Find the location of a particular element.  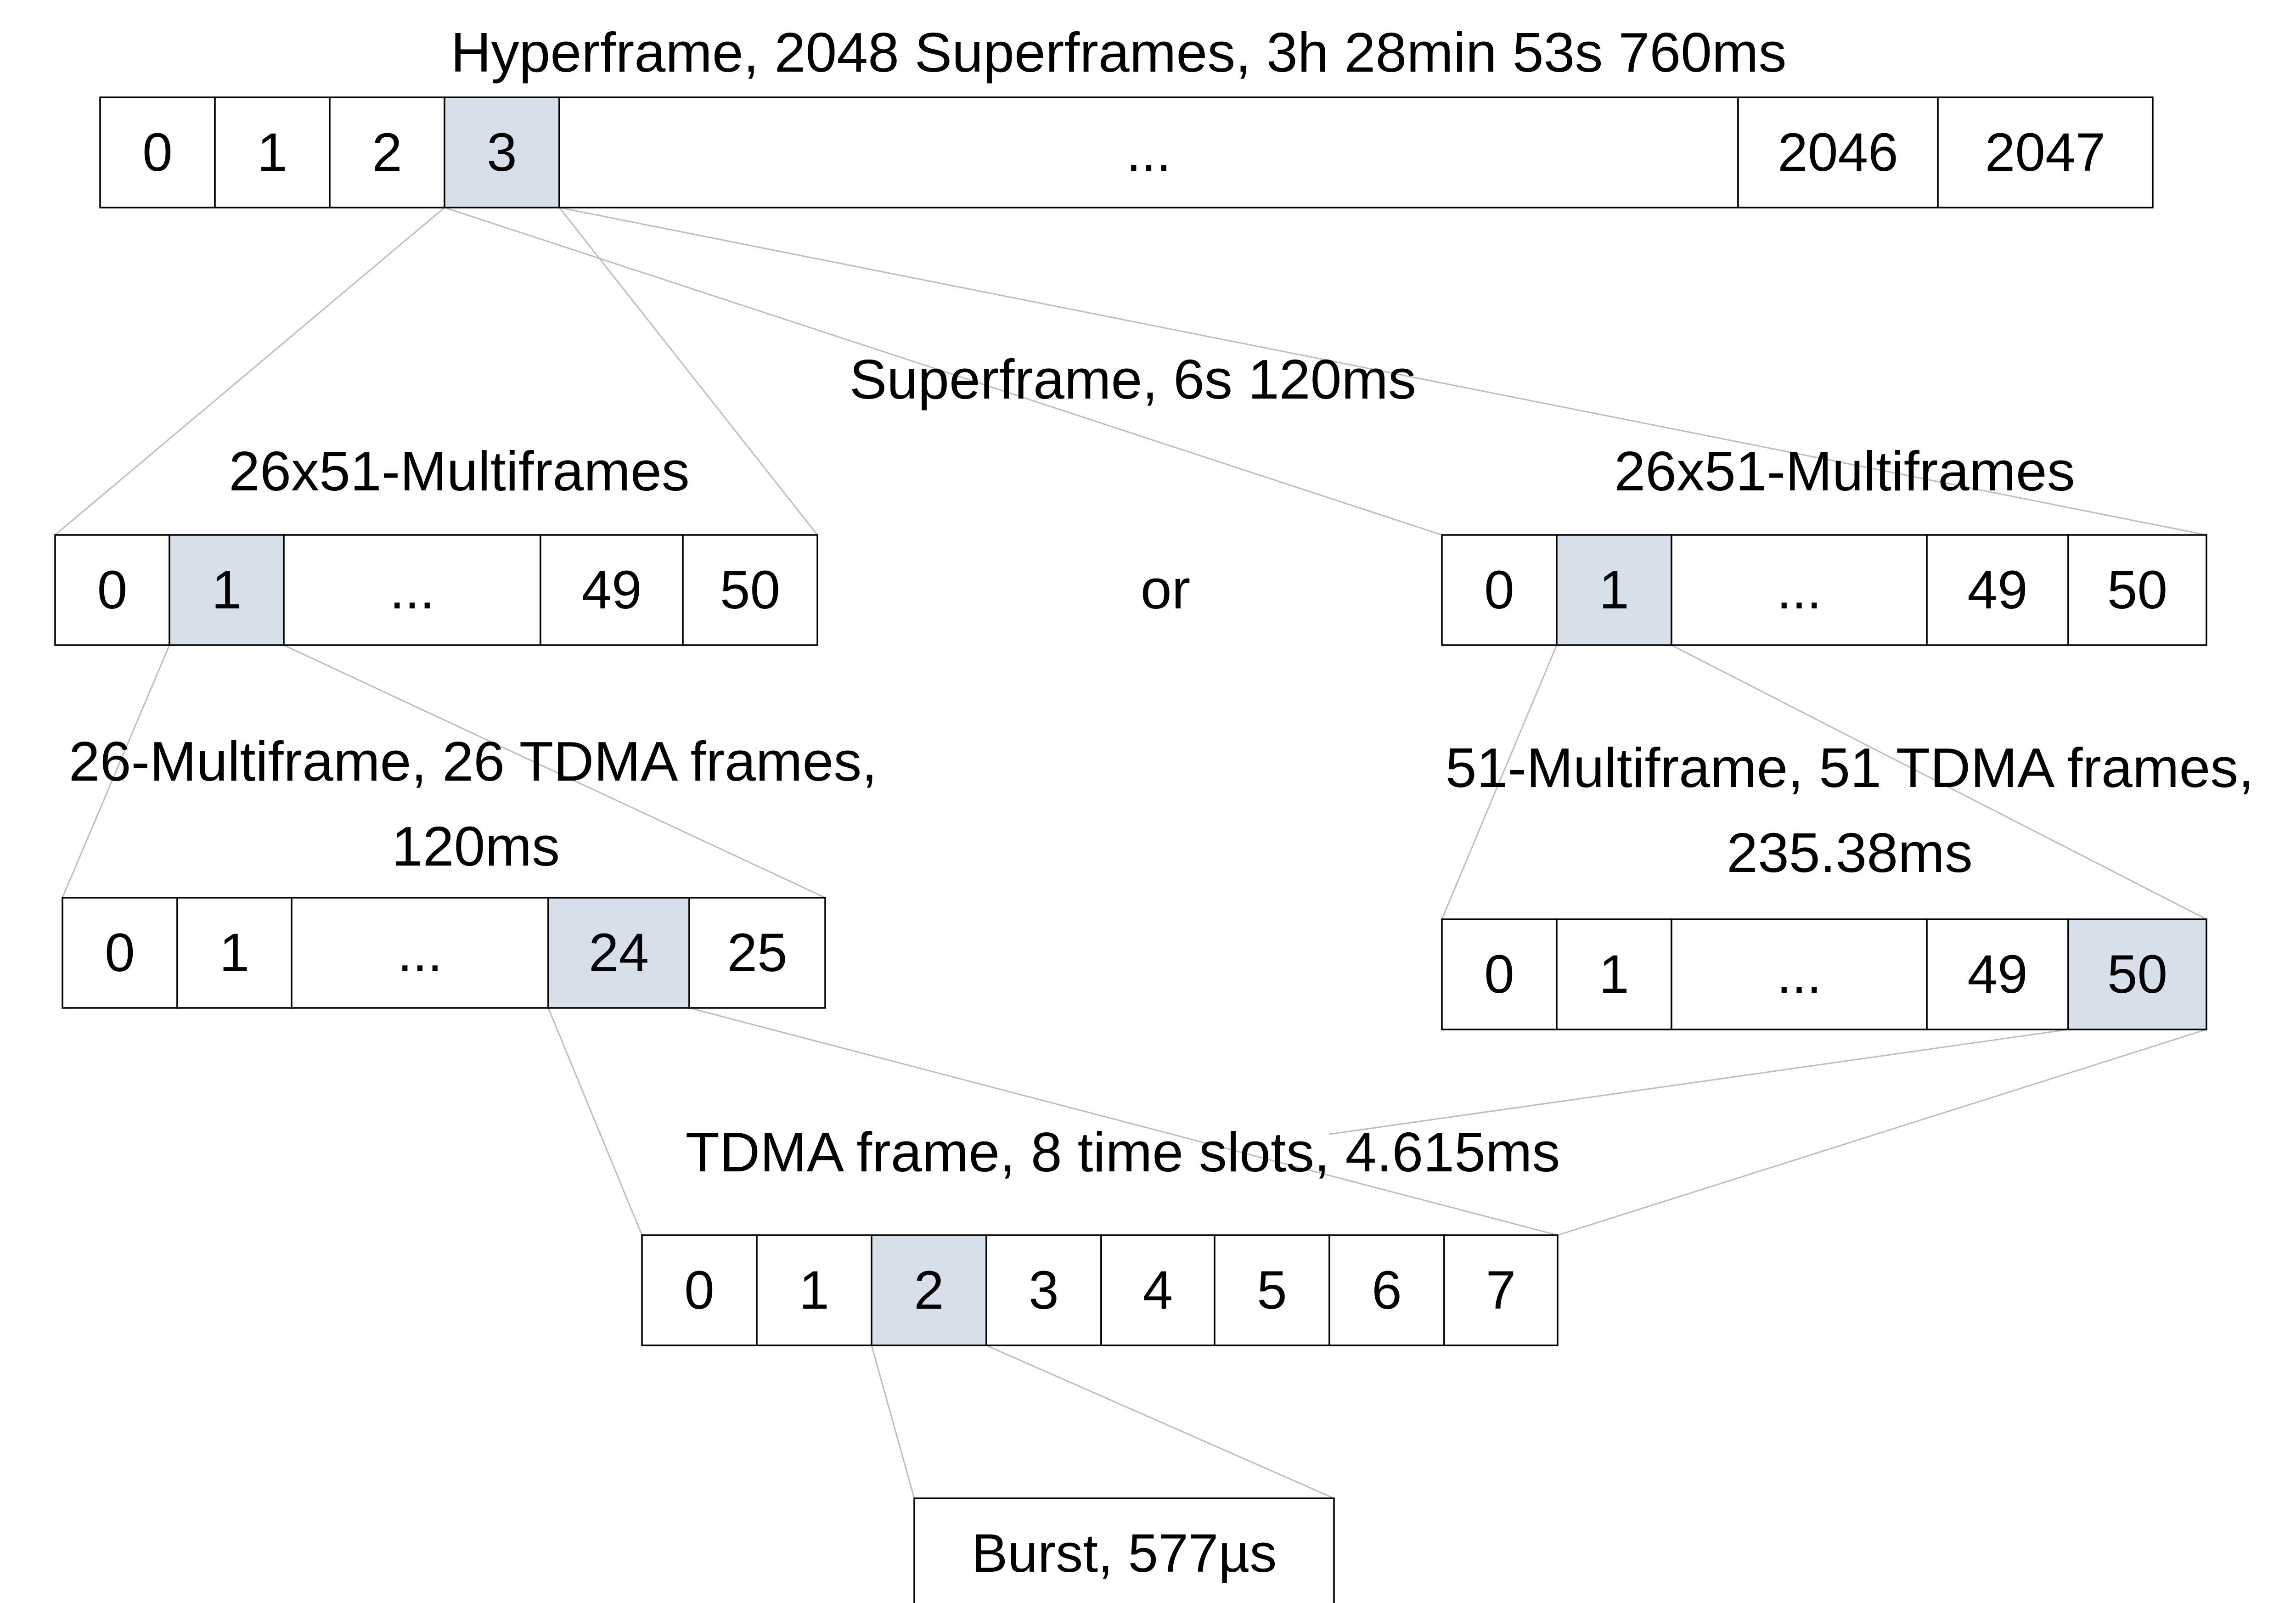

multiframes-right-cell-0: 0 is located at coordinates (1499, 590).